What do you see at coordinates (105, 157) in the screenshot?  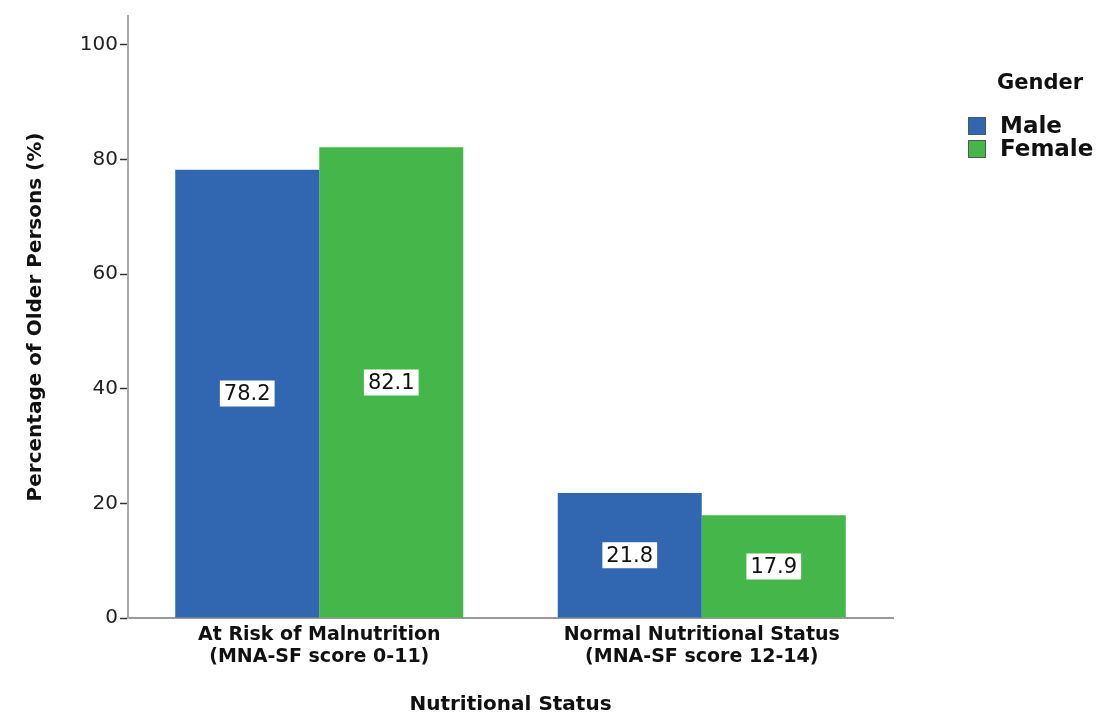 I see `y-tick-label: 80` at bounding box center [105, 157].